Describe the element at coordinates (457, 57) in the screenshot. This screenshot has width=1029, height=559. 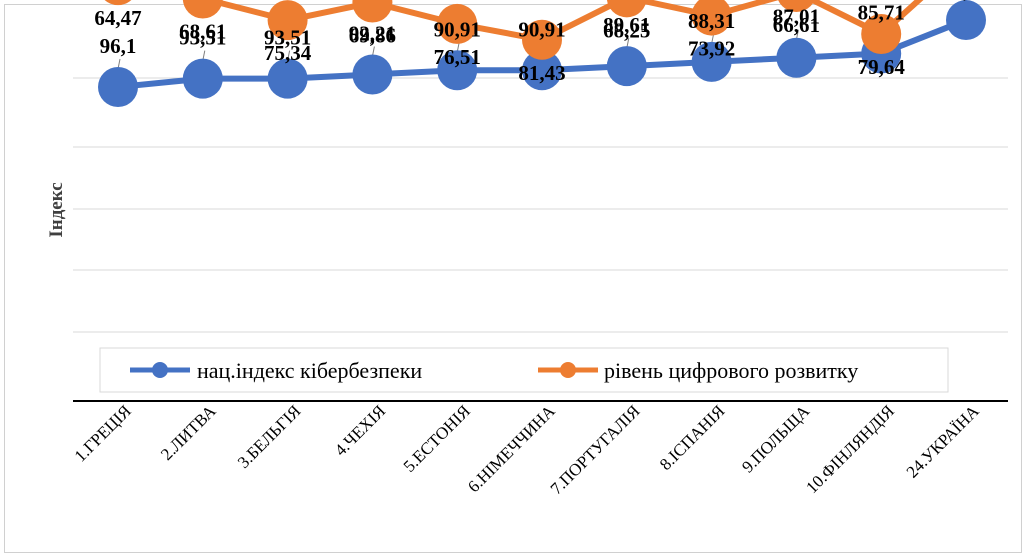
I see `data-label-1-4: 76,51` at that location.